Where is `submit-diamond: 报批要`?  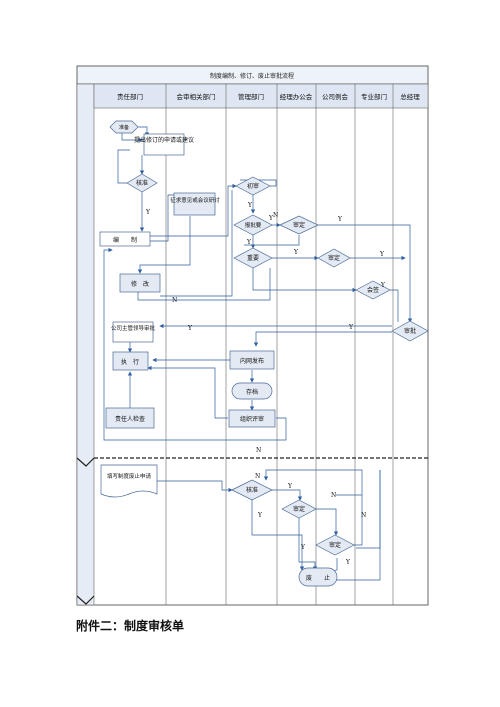
submit-diamond: 报批要 is located at coordinates (253, 225).